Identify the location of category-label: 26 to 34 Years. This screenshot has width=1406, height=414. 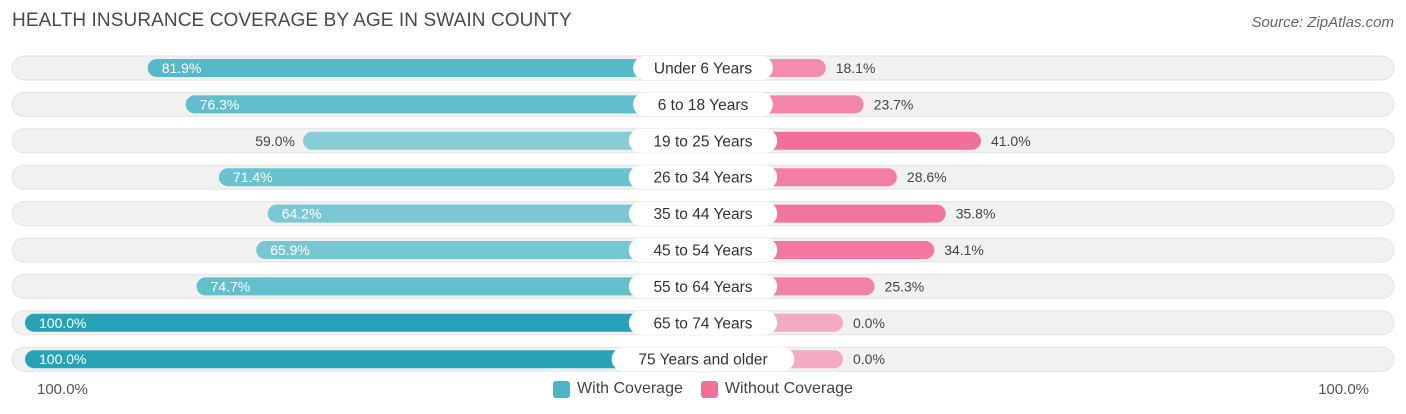
(702, 178).